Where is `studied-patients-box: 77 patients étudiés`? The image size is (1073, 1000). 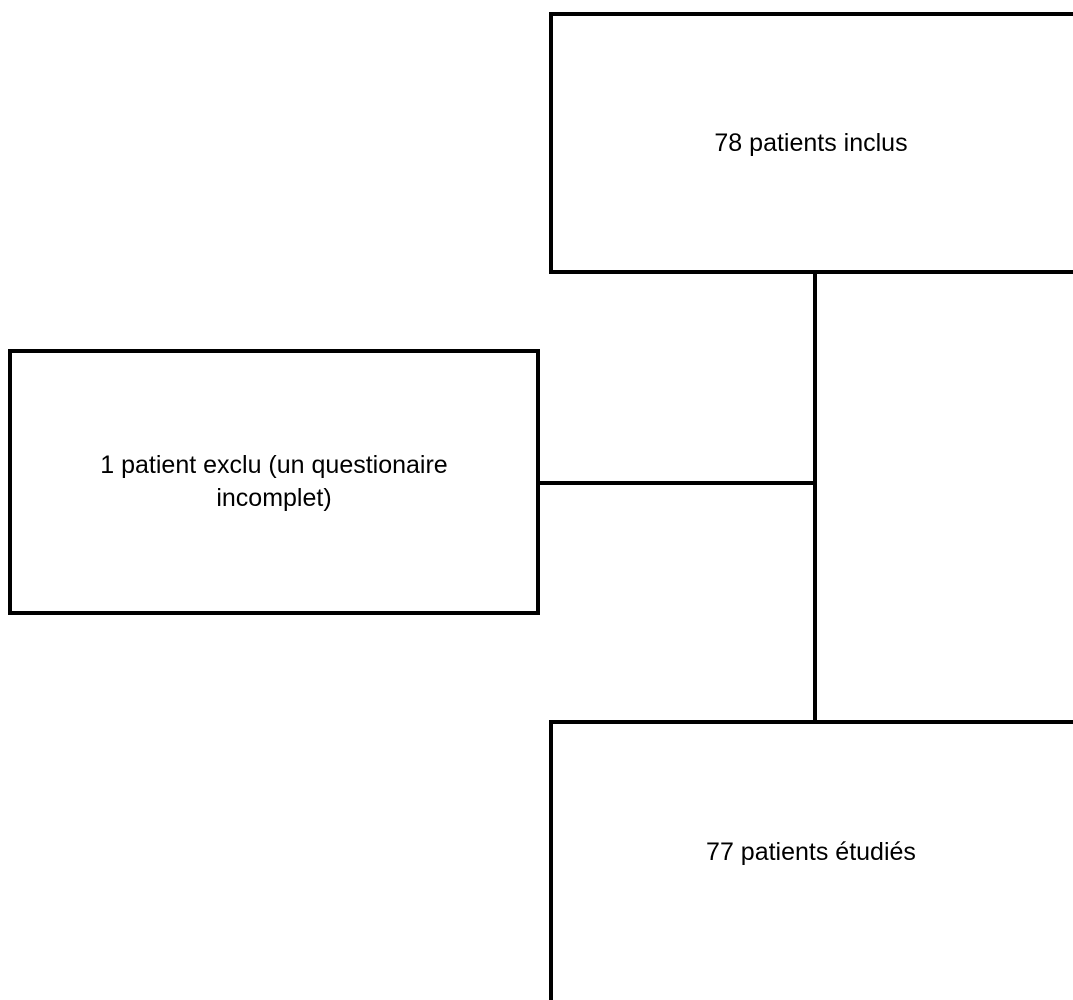
studied-patients-box: 77 patients étudiés is located at coordinates (811, 860).